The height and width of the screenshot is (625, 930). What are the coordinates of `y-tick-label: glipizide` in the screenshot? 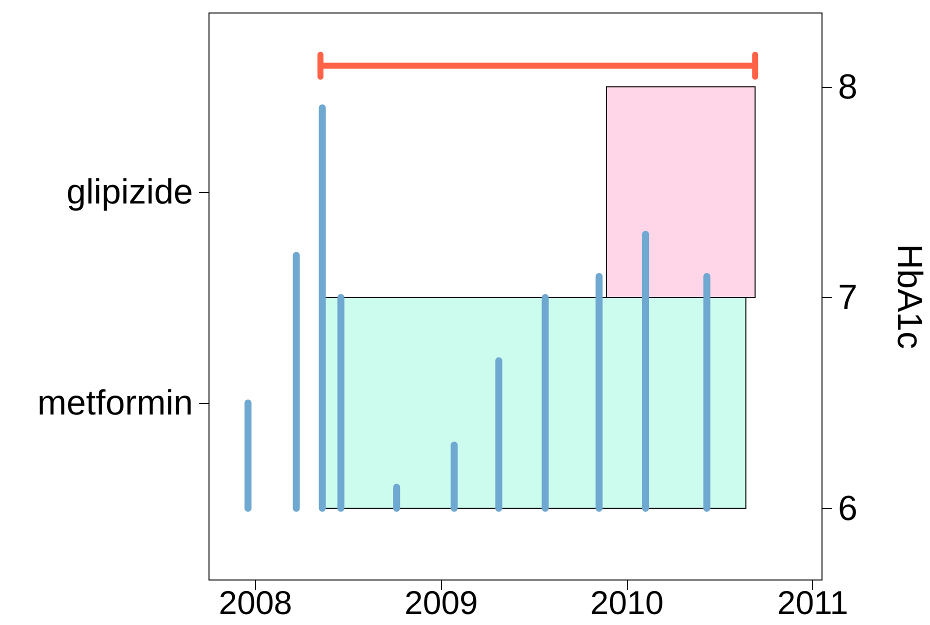 It's located at (129, 192).